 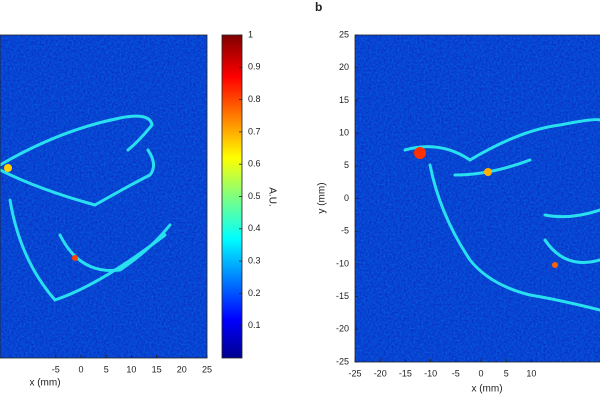 What do you see at coordinates (344, 100) in the screenshot?
I see `y-tick-label: 15` at bounding box center [344, 100].